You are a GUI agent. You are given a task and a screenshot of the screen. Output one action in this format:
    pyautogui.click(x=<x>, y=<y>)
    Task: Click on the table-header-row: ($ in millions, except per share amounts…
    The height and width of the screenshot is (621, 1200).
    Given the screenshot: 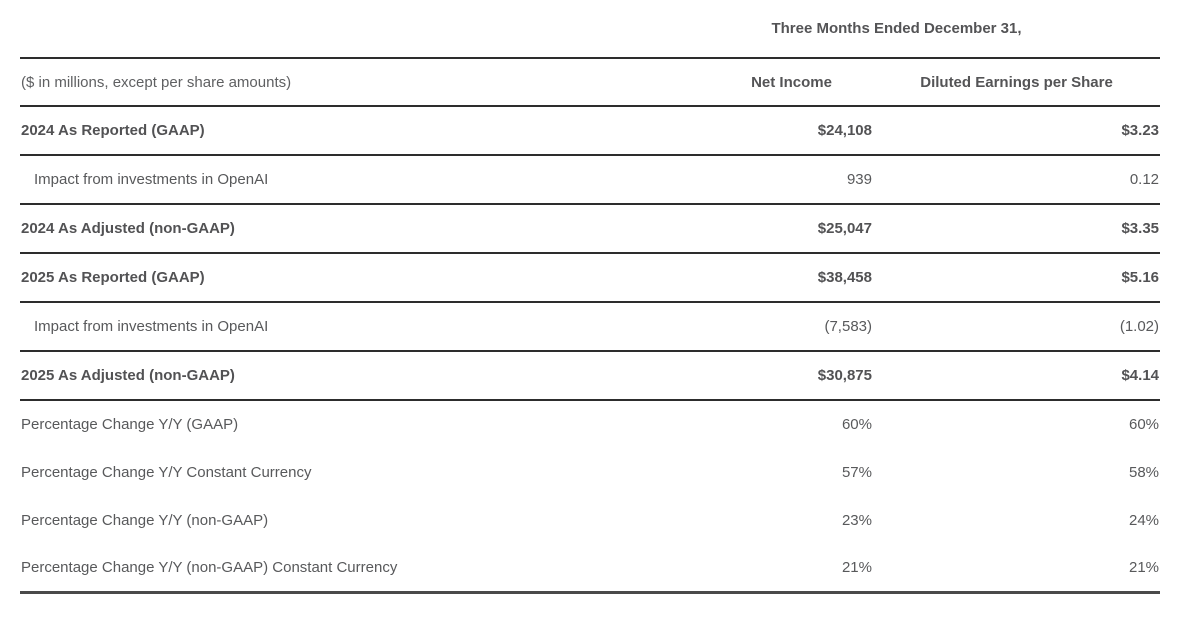 What is the action you would take?
    pyautogui.click(x=590, y=82)
    